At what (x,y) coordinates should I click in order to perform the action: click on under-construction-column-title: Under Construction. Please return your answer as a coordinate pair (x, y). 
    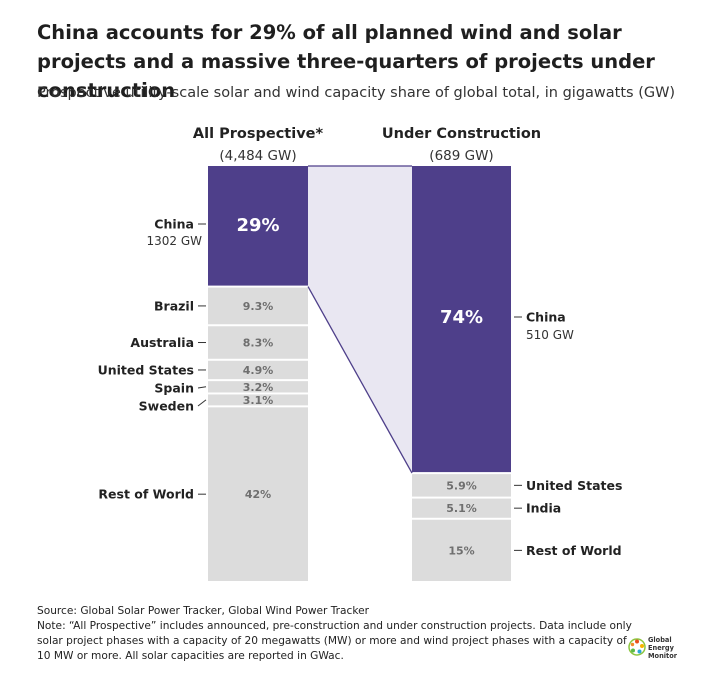
    Looking at the image, I should click on (461, 134).